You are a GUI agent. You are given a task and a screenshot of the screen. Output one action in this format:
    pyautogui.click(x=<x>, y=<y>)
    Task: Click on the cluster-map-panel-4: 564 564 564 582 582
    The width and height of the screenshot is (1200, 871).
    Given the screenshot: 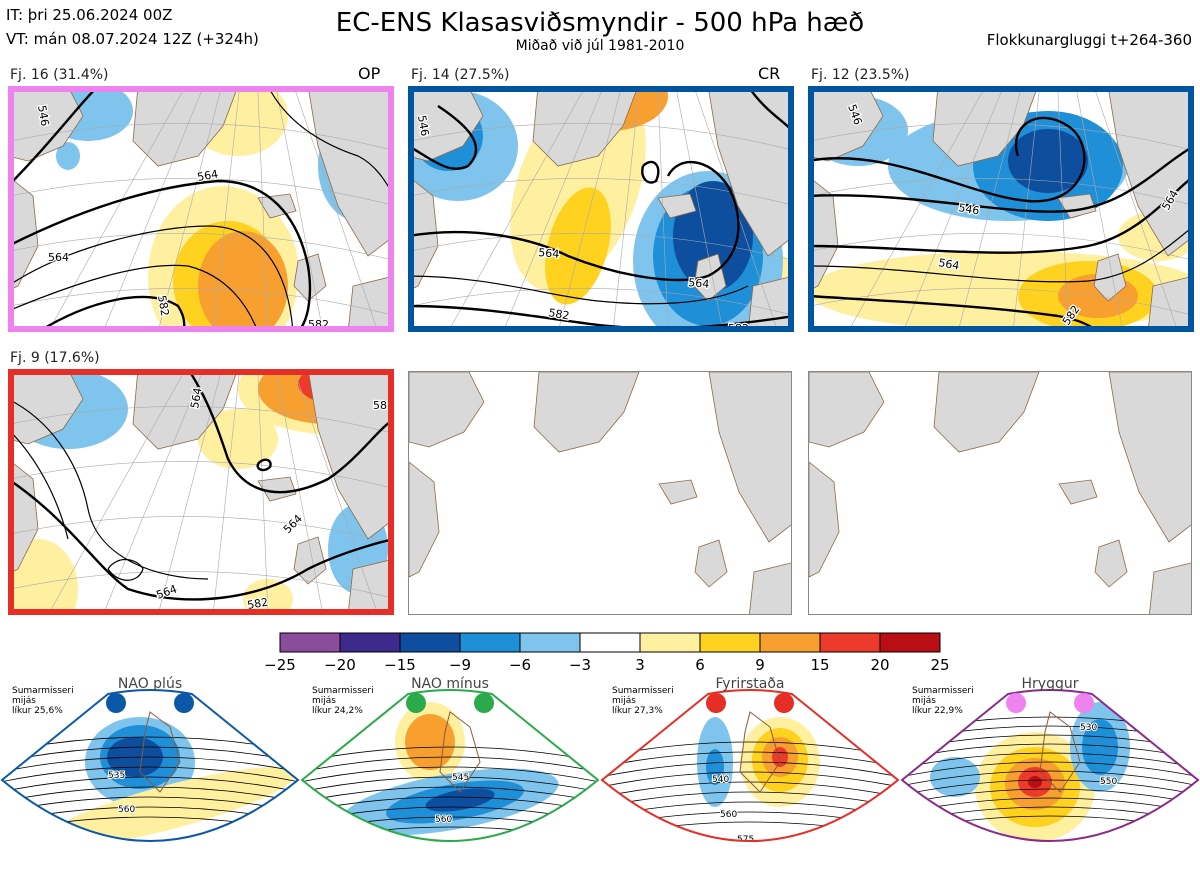 What is the action you would take?
    pyautogui.click(x=201, y=492)
    